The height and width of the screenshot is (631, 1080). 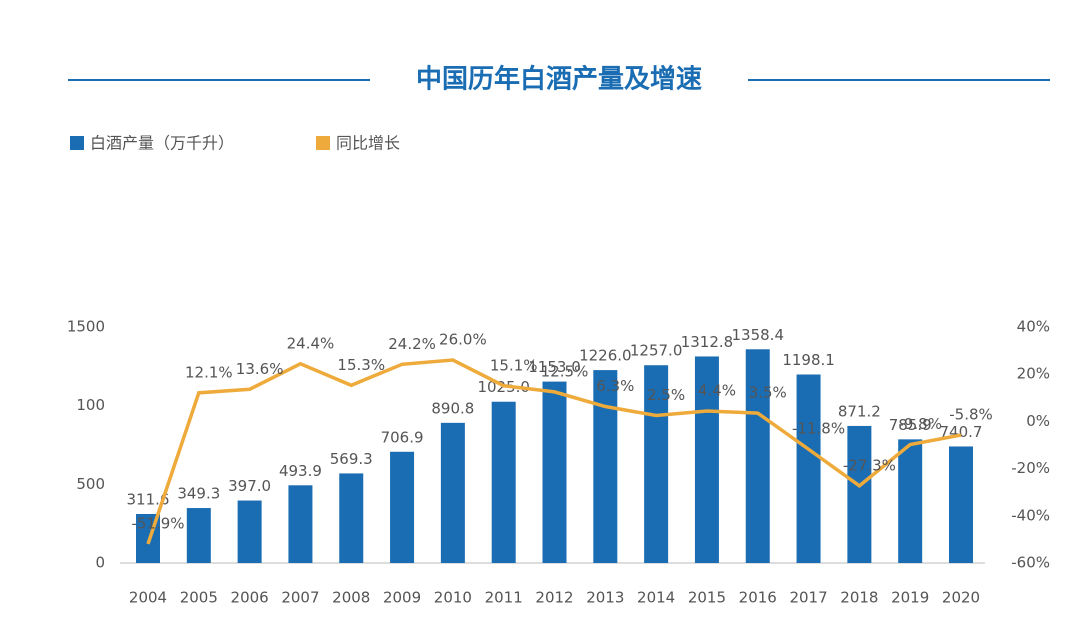 What do you see at coordinates (402, 437) in the screenshot?
I see `bar-label: 706.9` at bounding box center [402, 437].